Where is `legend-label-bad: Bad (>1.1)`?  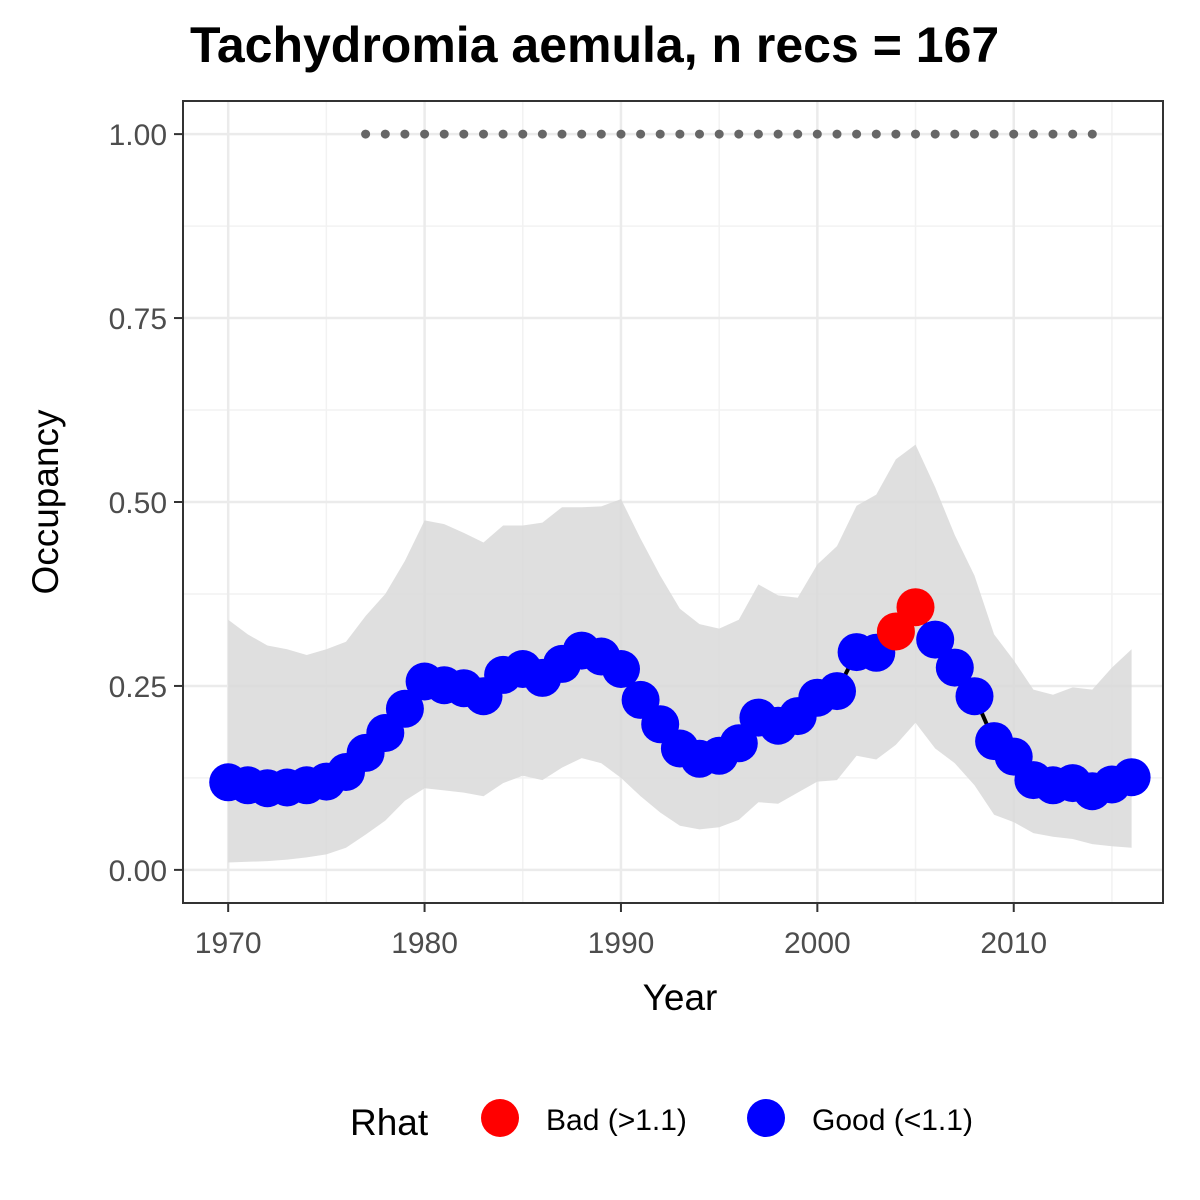
legend-label-bad: Bad (>1.1) is located at coordinates (616, 1120).